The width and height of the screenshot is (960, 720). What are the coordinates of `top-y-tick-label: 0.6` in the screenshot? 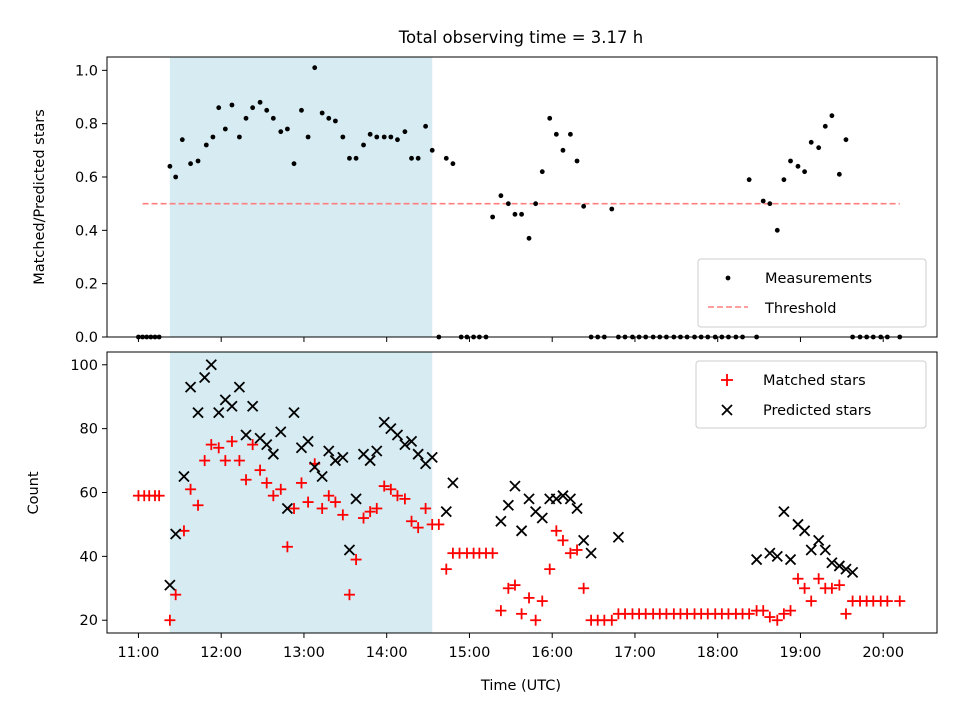 It's located at (86, 178).